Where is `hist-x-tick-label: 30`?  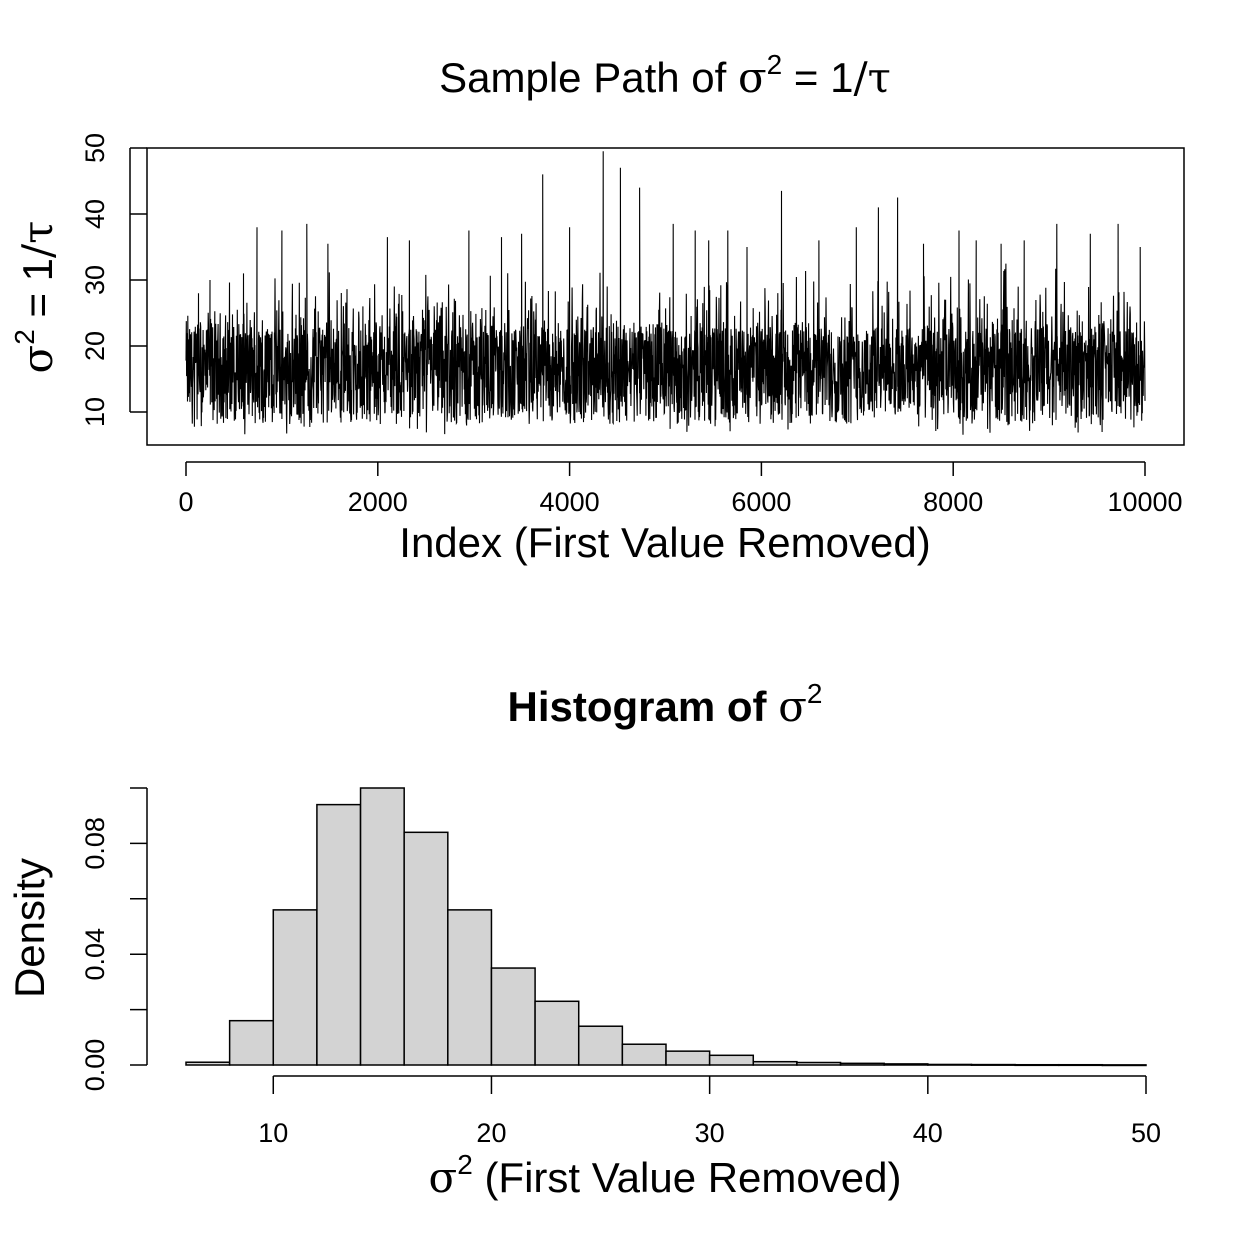
hist-x-tick-label: 30 is located at coordinates (710, 1133).